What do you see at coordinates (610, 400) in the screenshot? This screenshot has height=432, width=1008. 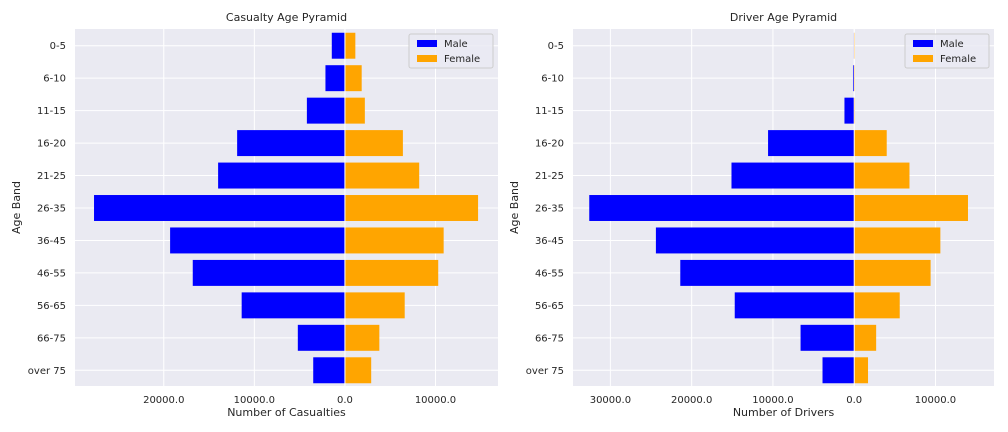 I see `x-tick-label: 30000.0` at bounding box center [610, 400].